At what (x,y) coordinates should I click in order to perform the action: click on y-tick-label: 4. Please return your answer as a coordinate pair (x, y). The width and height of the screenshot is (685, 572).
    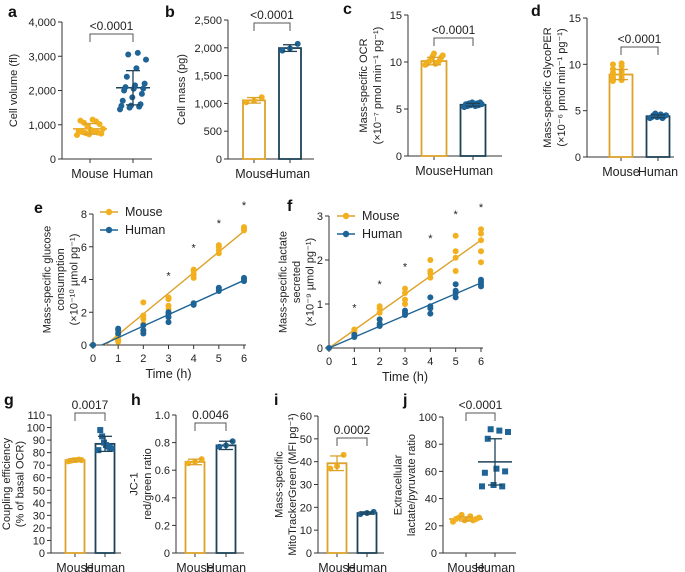
    Looking at the image, I should click on (84, 281).